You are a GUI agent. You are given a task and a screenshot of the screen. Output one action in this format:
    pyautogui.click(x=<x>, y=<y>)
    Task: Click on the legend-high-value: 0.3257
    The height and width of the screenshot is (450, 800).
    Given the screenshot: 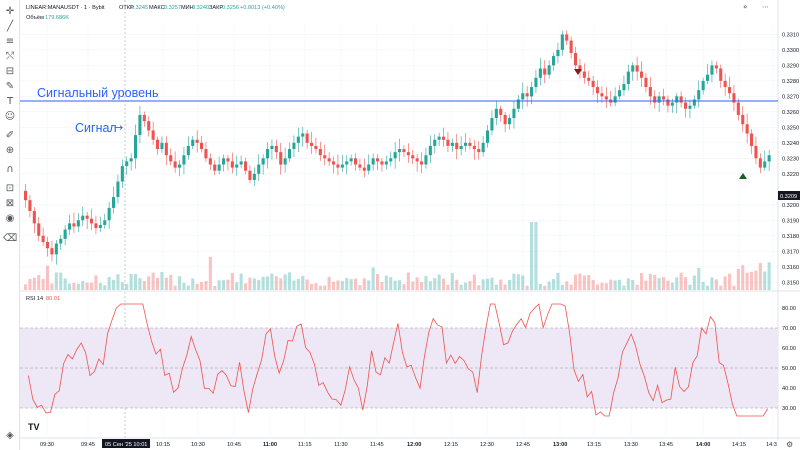 What is the action you would take?
    pyautogui.click(x=172, y=8)
    